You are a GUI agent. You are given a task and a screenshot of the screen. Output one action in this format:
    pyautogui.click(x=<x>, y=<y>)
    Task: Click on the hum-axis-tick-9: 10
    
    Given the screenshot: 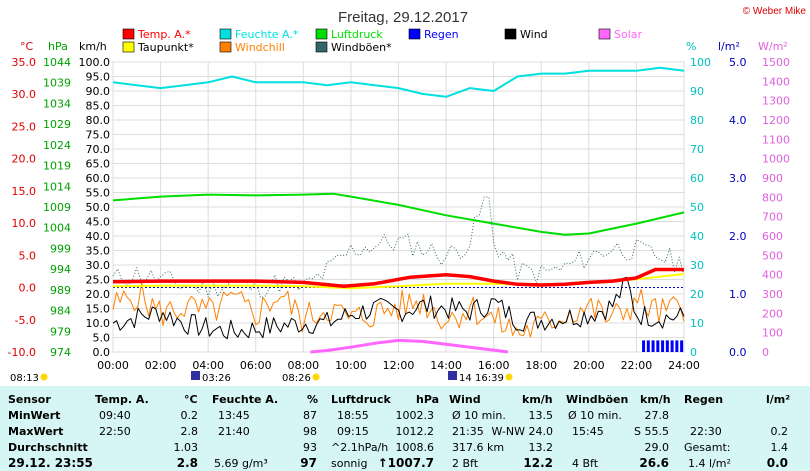 What is the action you would take?
    pyautogui.click(x=697, y=323)
    